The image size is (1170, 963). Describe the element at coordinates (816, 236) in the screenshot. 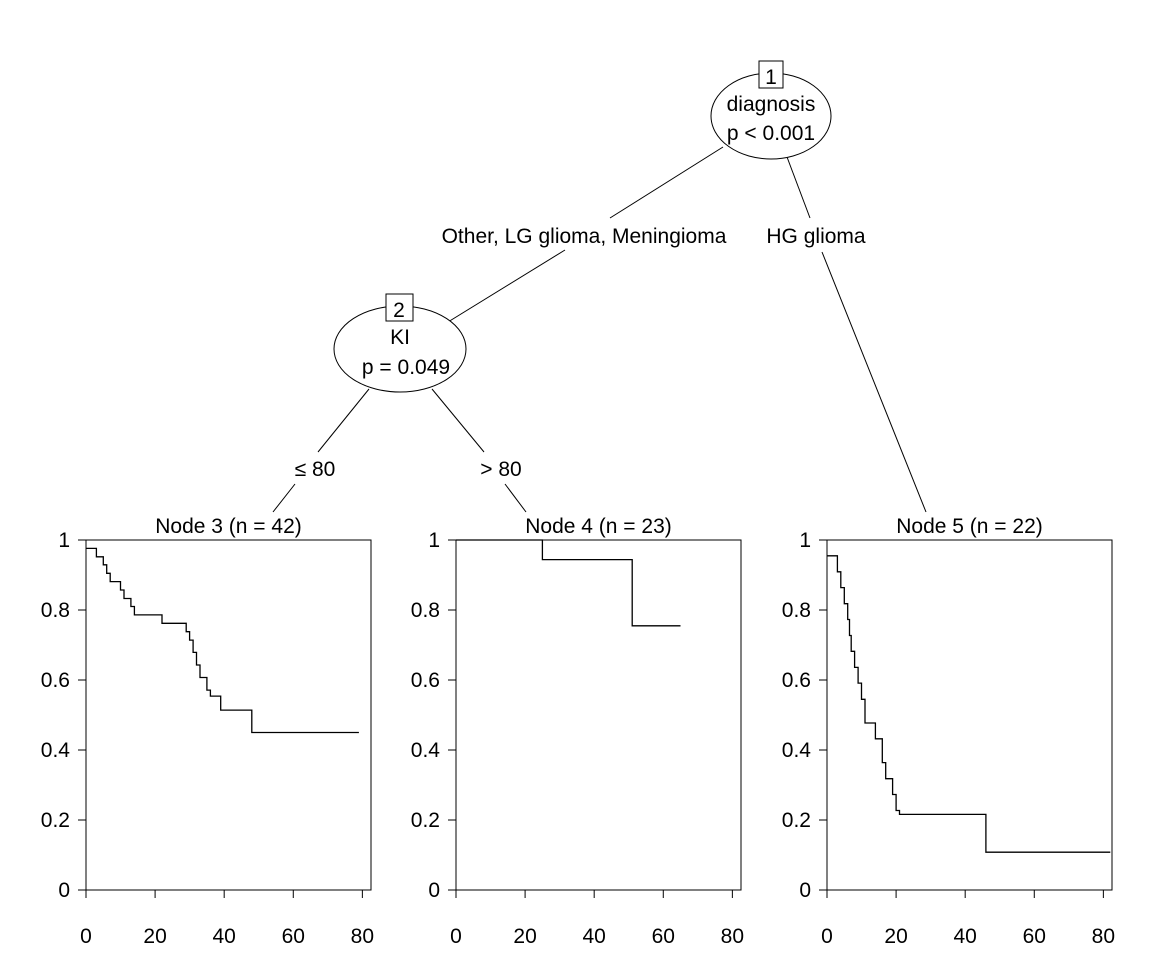

I see `edge-label-right-of-node-1: HG glioma` at that location.